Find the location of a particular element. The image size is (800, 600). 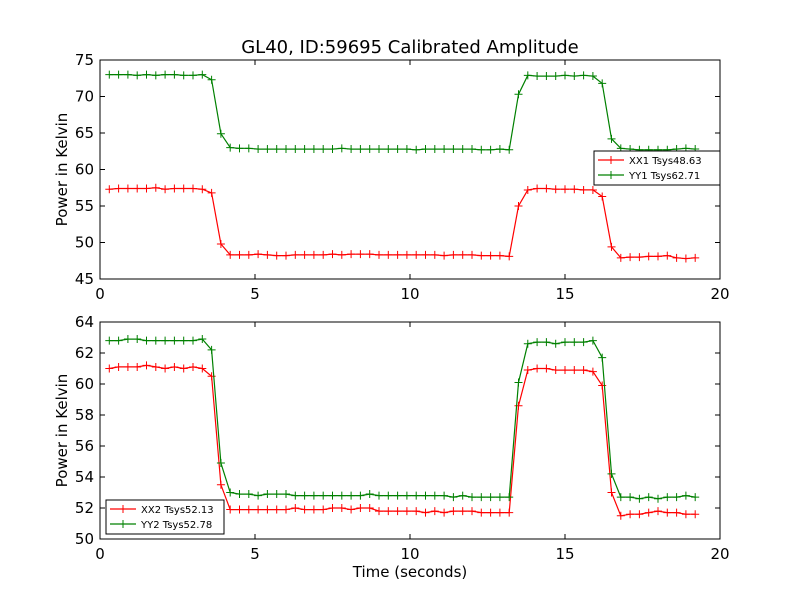

x-tick-label: 0 is located at coordinates (100, 554).